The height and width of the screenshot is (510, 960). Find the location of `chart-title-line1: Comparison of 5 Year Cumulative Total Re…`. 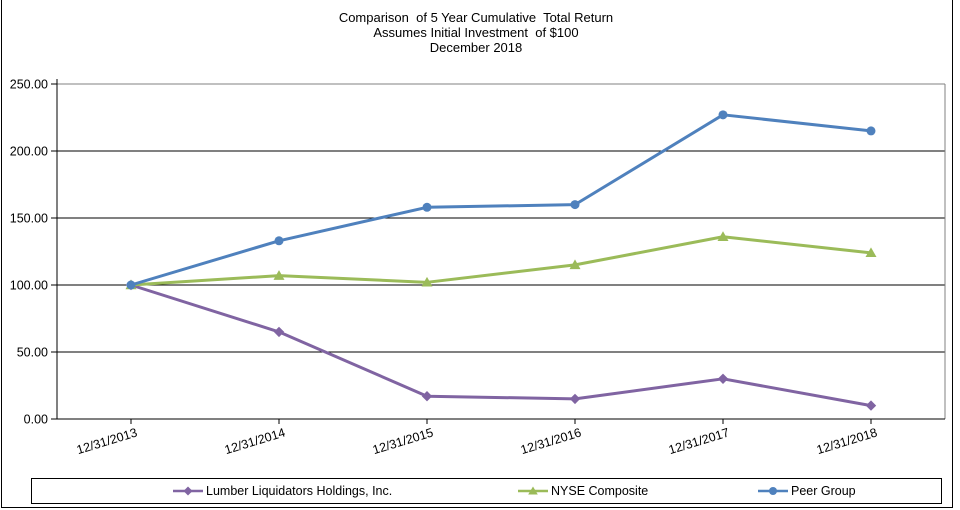

chart-title-line1: Comparison of 5 Year Cumulative Total Re… is located at coordinates (476, 17).